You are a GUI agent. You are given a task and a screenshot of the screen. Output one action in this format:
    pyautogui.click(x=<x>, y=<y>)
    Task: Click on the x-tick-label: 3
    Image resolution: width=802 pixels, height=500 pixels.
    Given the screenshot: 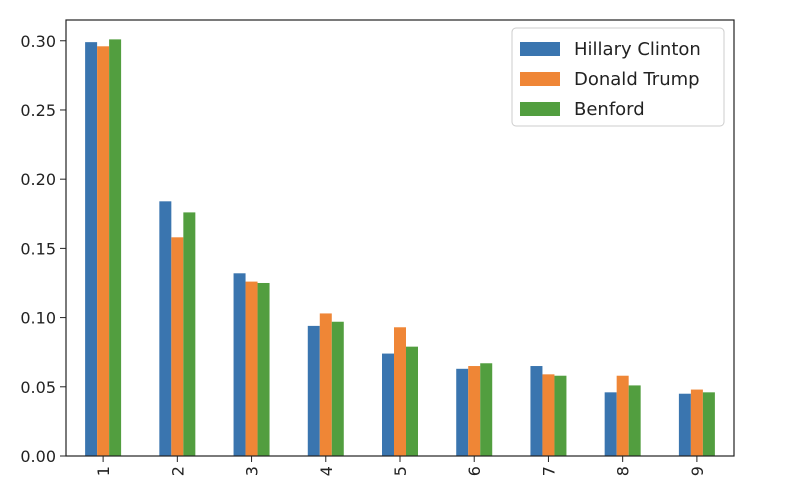 What is the action you would take?
    pyautogui.click(x=252, y=471)
    